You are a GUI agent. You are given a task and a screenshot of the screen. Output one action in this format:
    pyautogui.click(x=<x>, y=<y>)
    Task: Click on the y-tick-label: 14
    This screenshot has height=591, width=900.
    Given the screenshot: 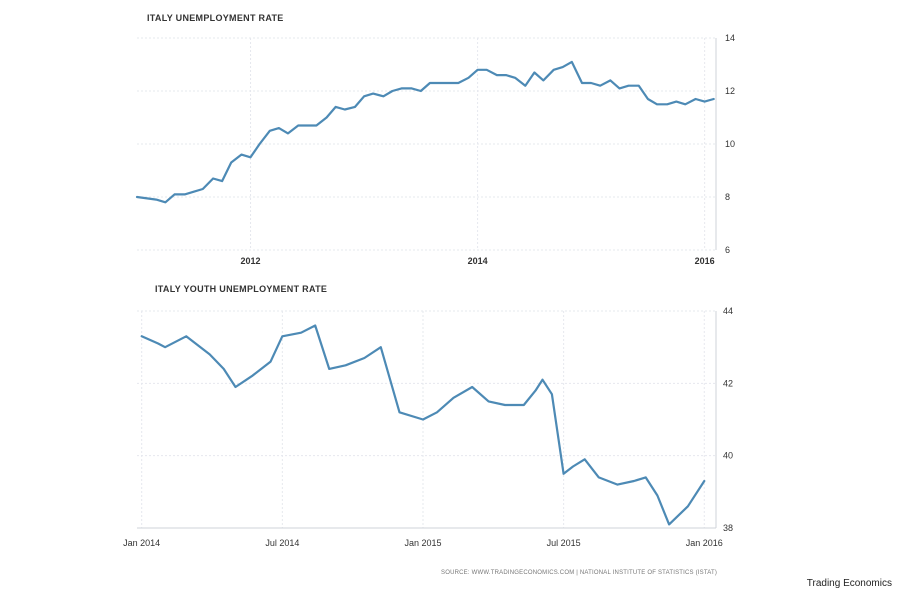 What is the action you would take?
    pyautogui.click(x=730, y=38)
    